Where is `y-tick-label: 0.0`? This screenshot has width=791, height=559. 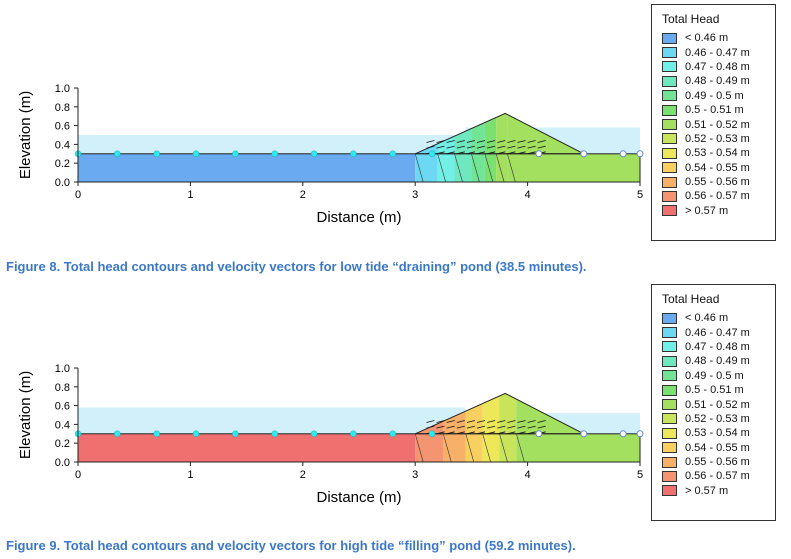
y-tick-label: 0.0 is located at coordinates (62, 463).